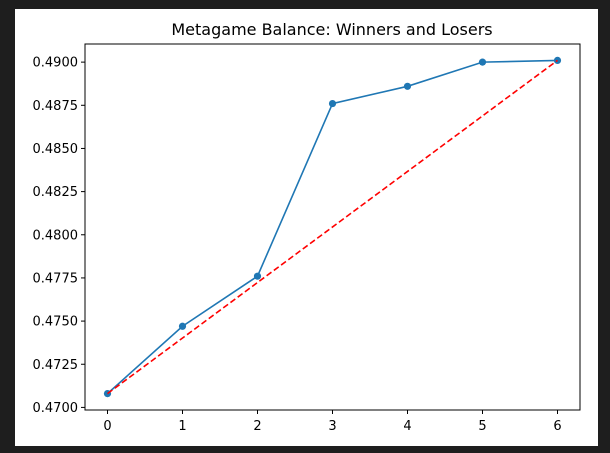  What do you see at coordinates (407, 426) in the screenshot?
I see `x-tick-label-4: 4` at bounding box center [407, 426].